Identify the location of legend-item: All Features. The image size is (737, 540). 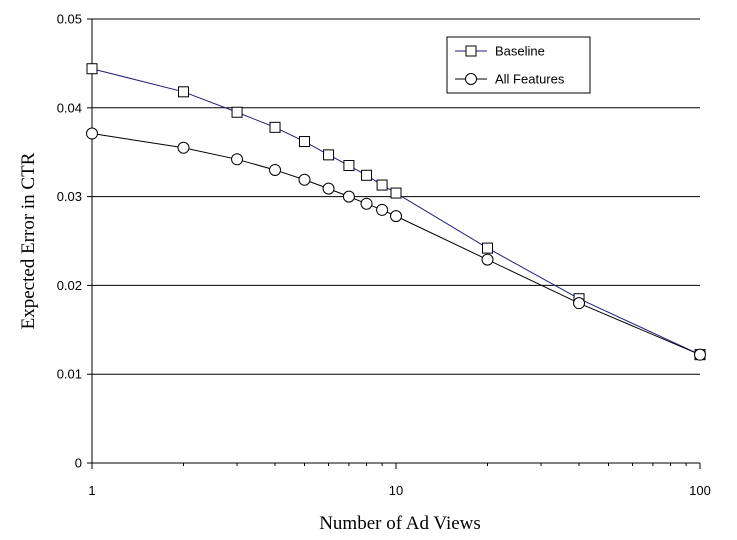
(510, 79).